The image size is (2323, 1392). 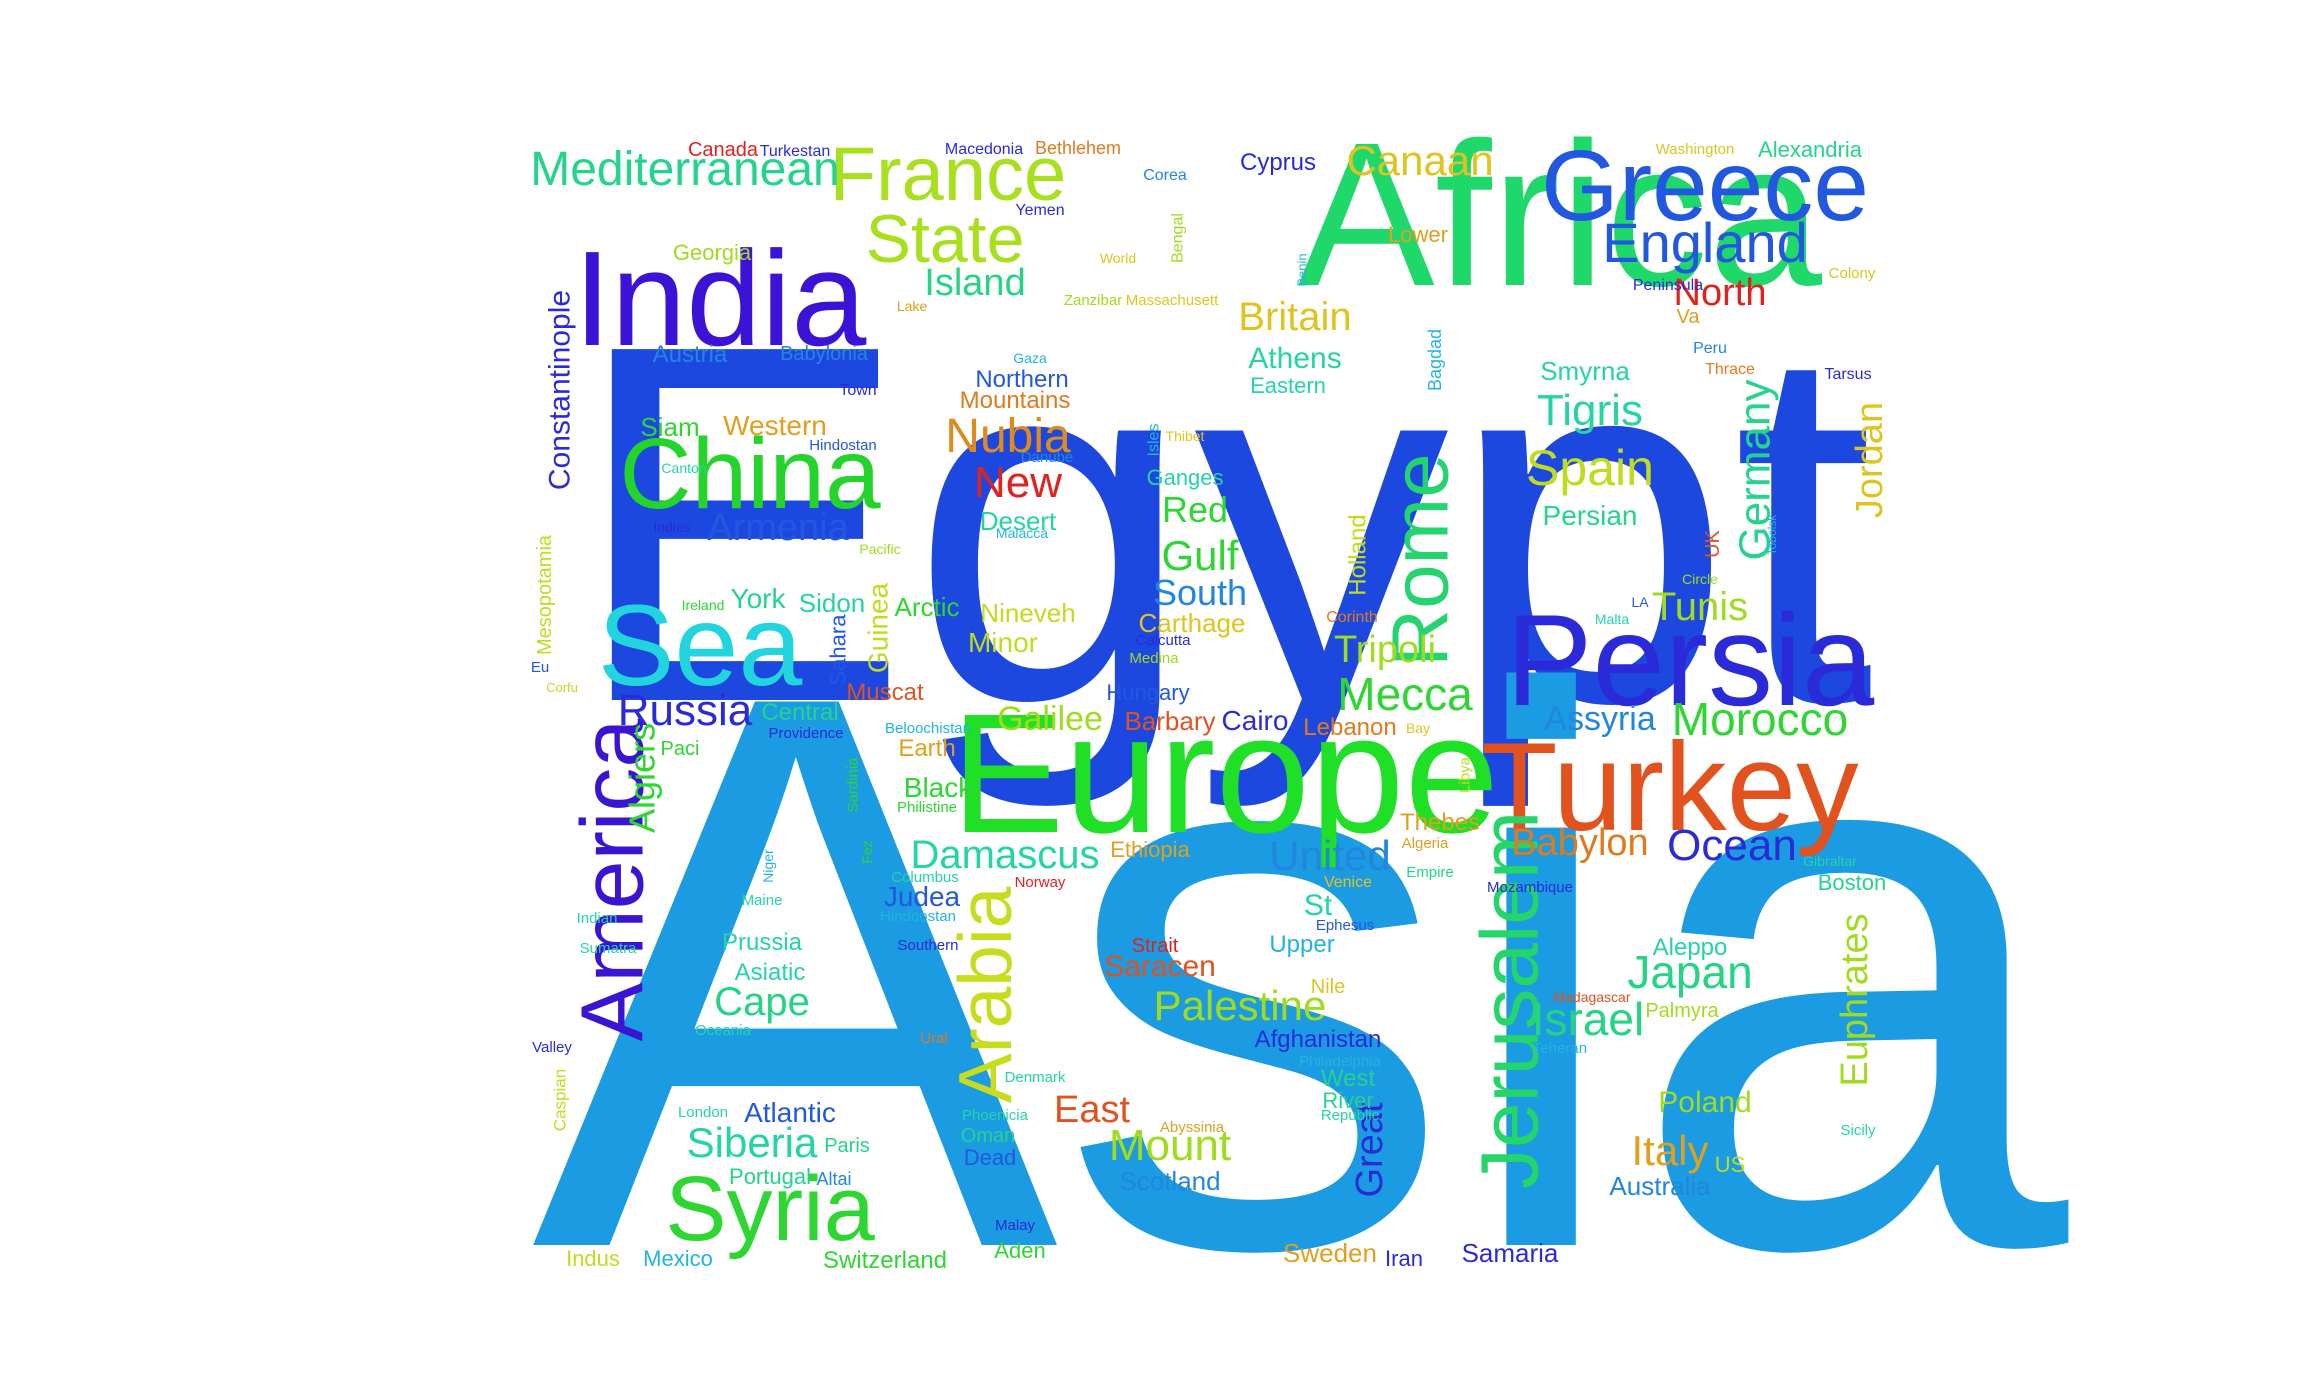 What do you see at coordinates (1855, 999) in the screenshot?
I see `word-euphrates: Euphrates` at bounding box center [1855, 999].